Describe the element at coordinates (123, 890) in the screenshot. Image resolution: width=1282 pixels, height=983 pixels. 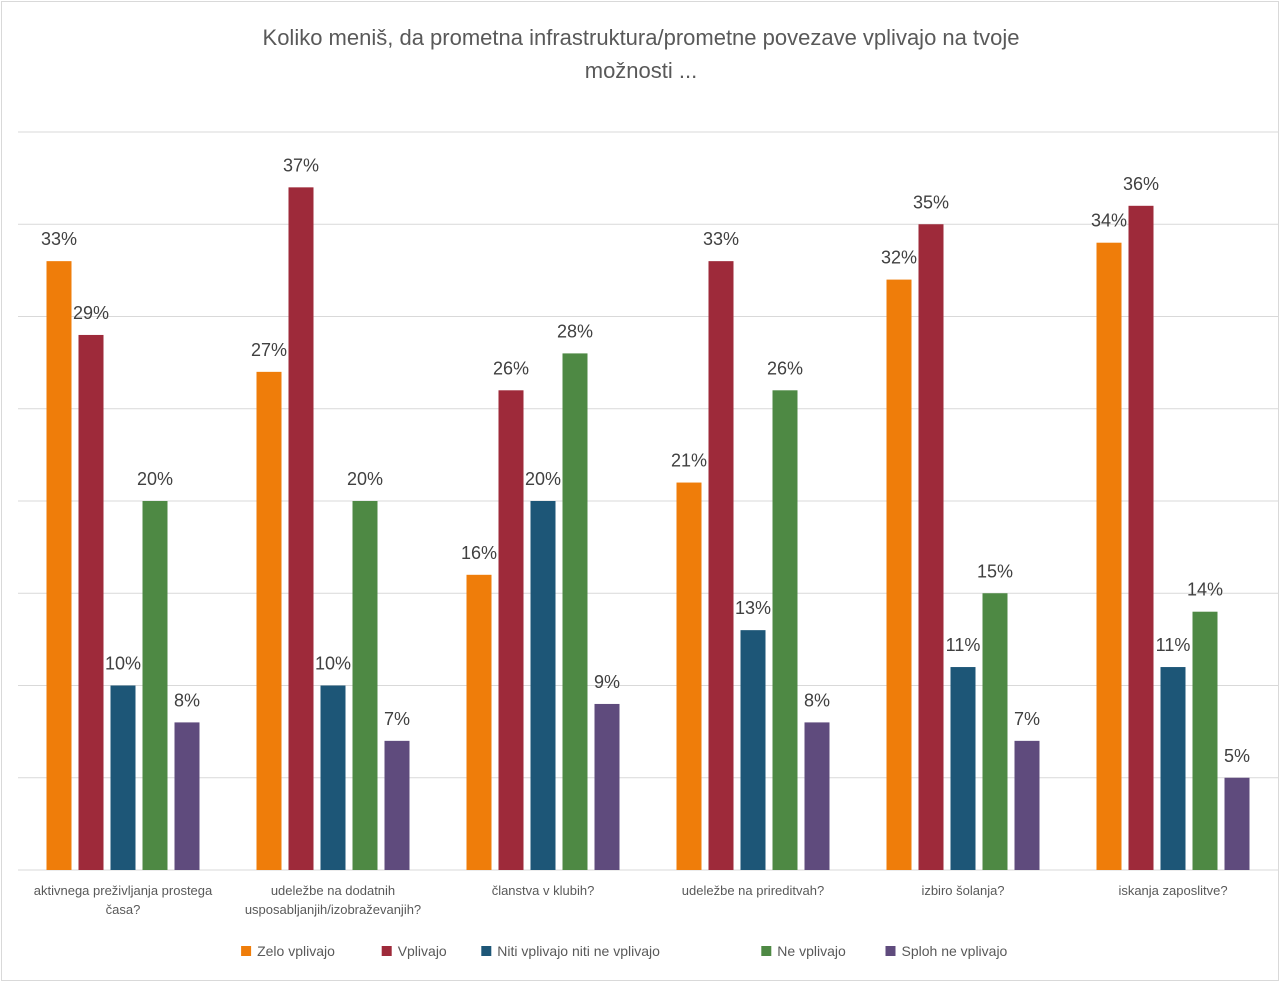
I see `x-axis-label: aktivnega preživljanja prostega` at that location.